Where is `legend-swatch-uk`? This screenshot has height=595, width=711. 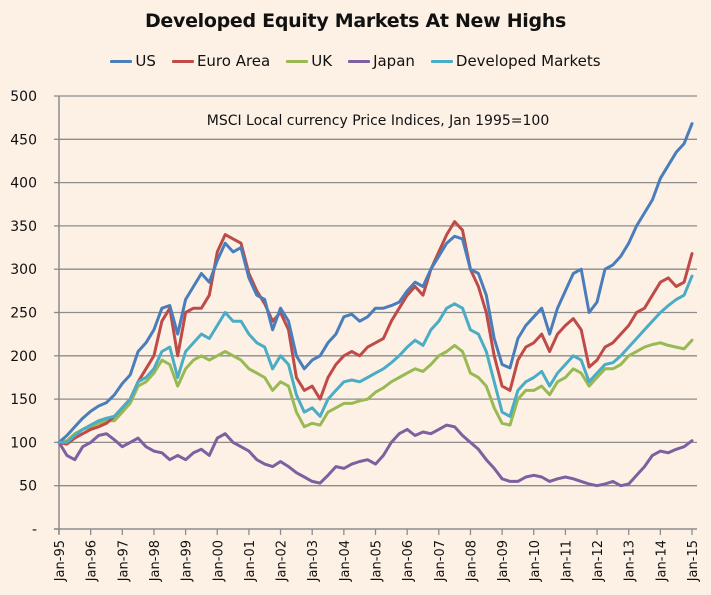
legend-swatch-uk is located at coordinates (297, 61).